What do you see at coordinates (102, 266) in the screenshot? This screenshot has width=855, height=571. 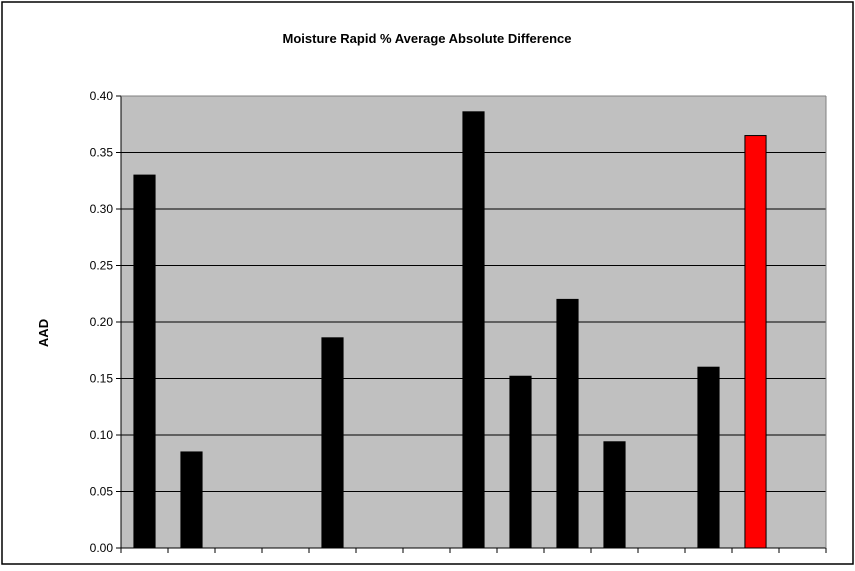 I see `y-tick-label: 0.25` at bounding box center [102, 266].